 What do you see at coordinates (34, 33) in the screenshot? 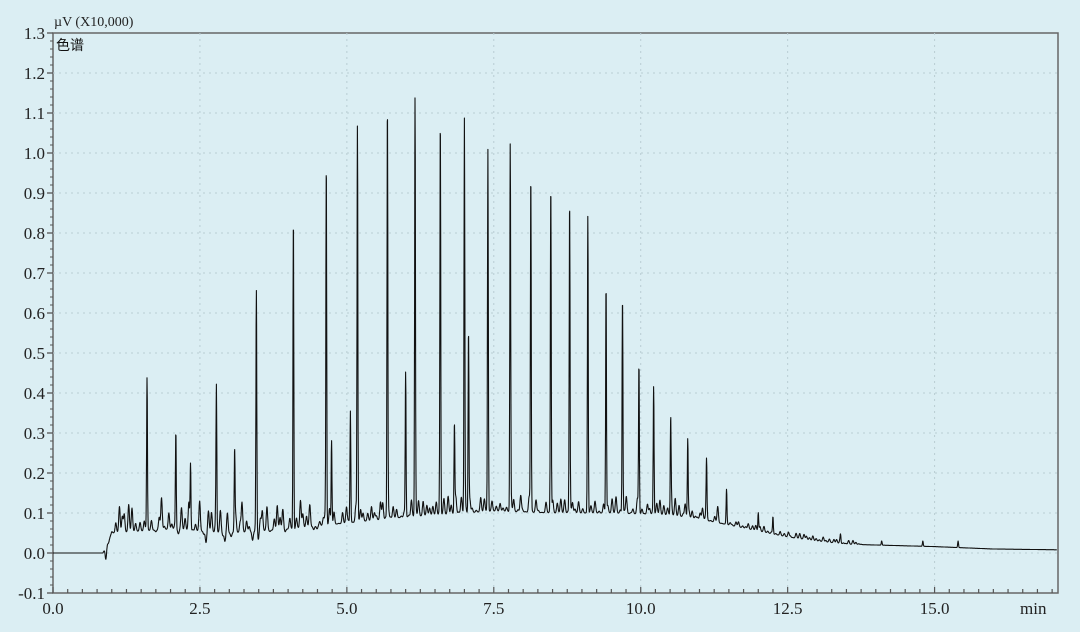
I see `y-tick-label: 1.3` at bounding box center [34, 33].